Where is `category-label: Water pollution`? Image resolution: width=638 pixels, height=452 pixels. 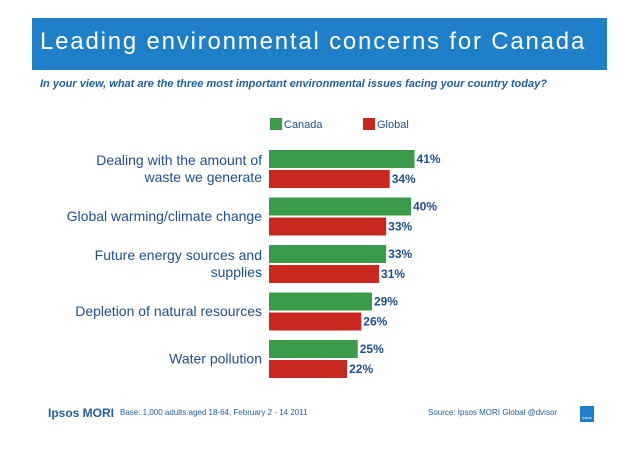
category-label: Water pollution is located at coordinates (215, 359).